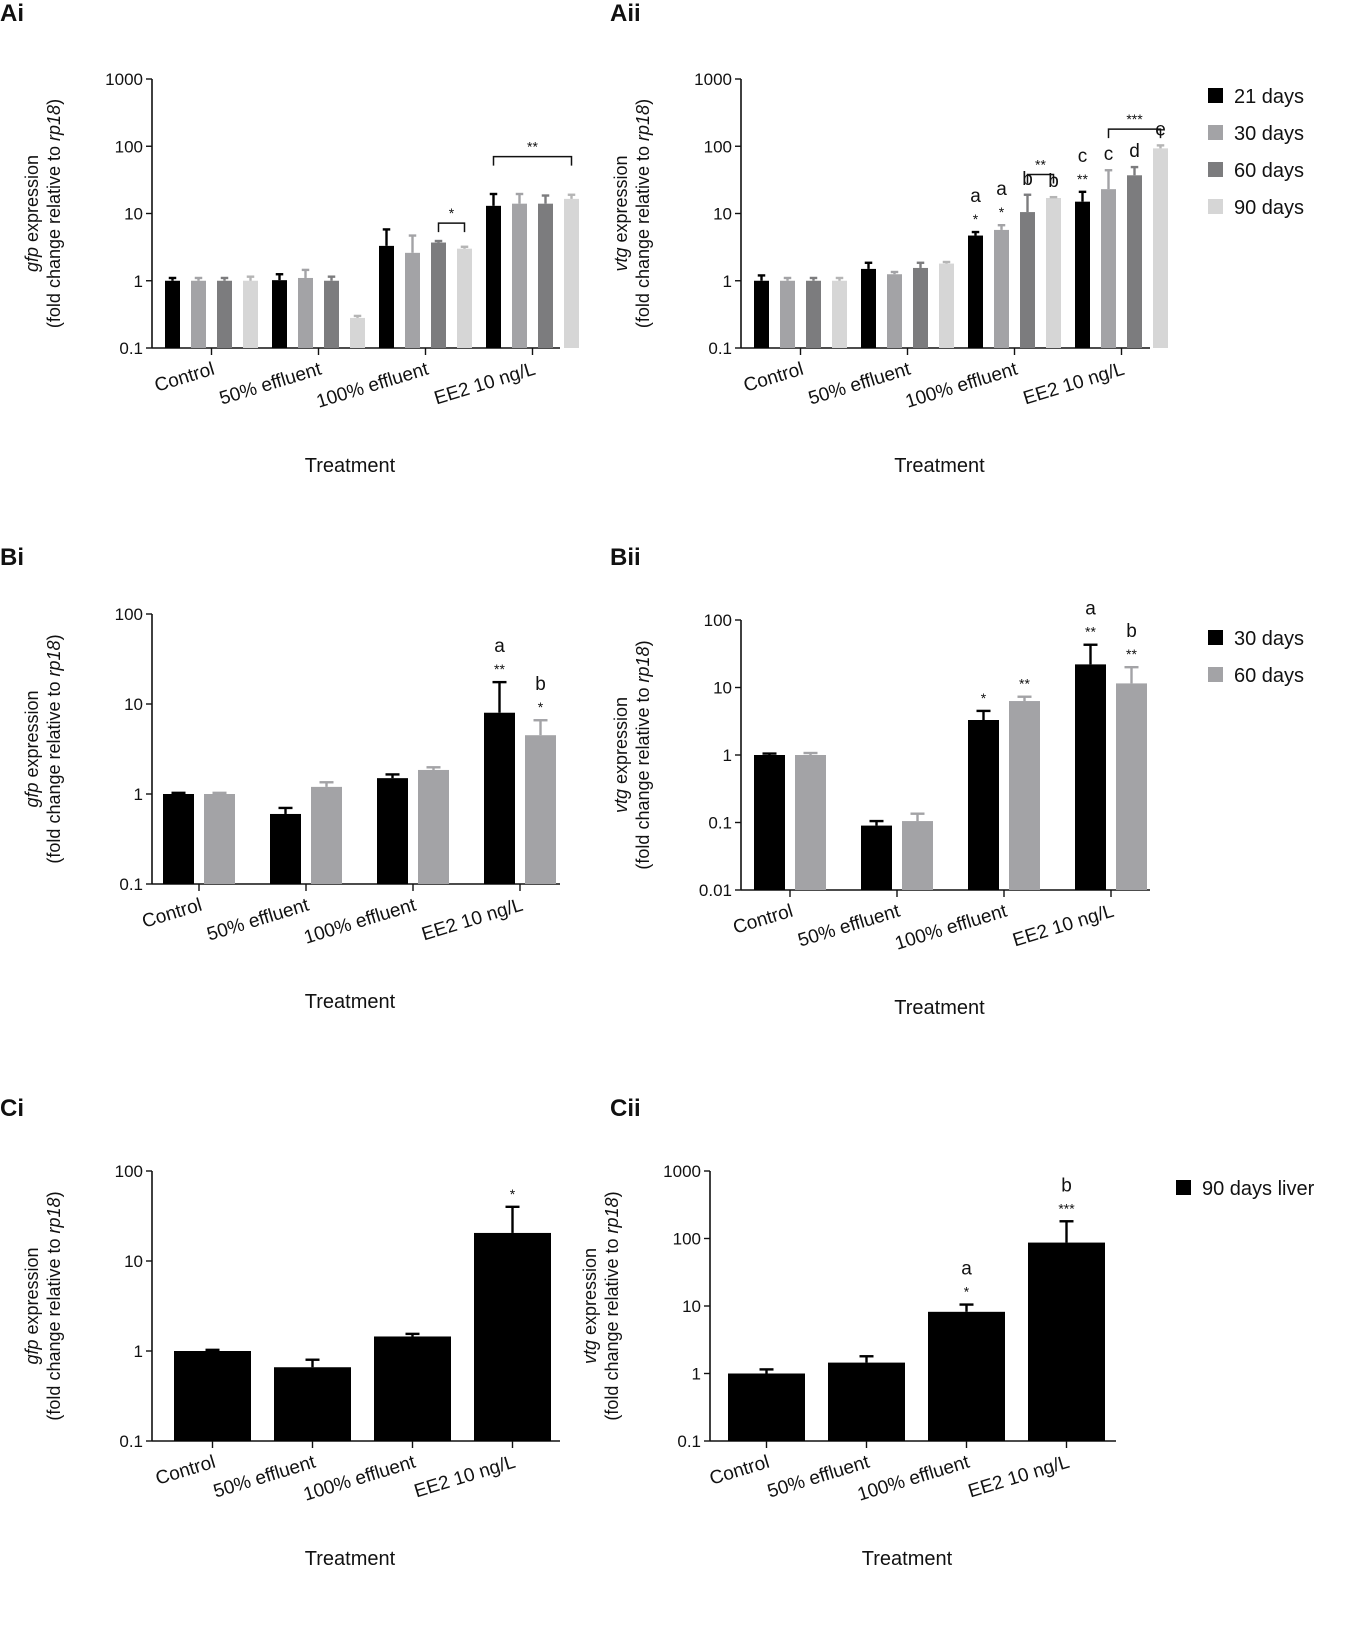 This screenshot has width=1369, height=1629. Describe the element at coordinates (1134, 151) in the screenshot. I see `group-letter: d` at that location.